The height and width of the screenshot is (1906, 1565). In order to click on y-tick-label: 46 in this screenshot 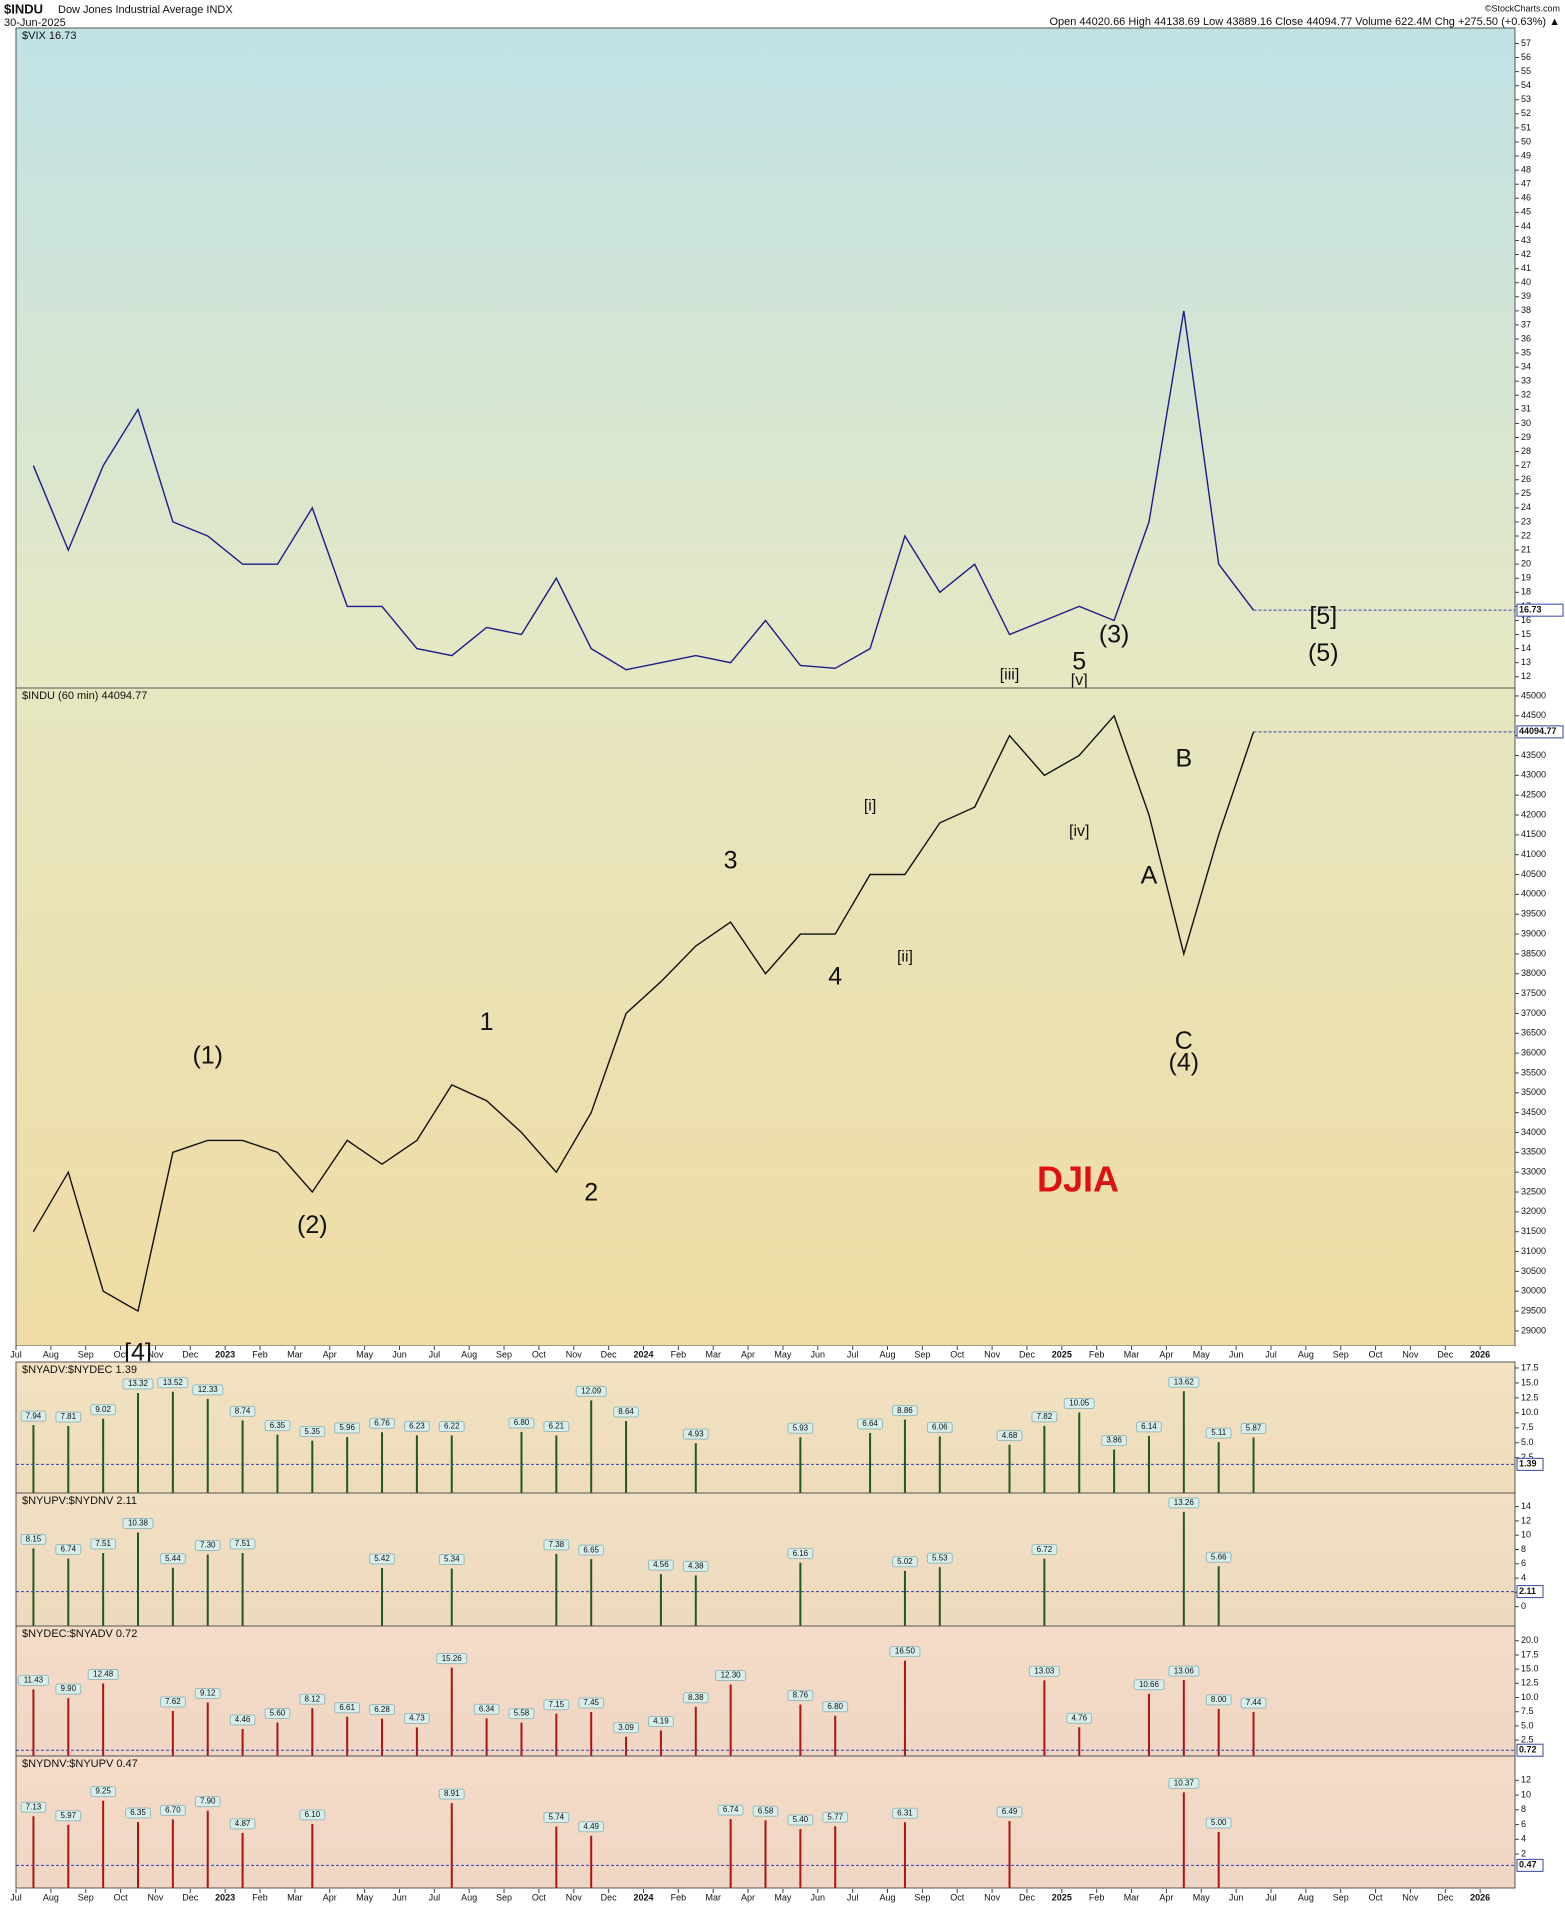, I will do `click(1526, 198)`.